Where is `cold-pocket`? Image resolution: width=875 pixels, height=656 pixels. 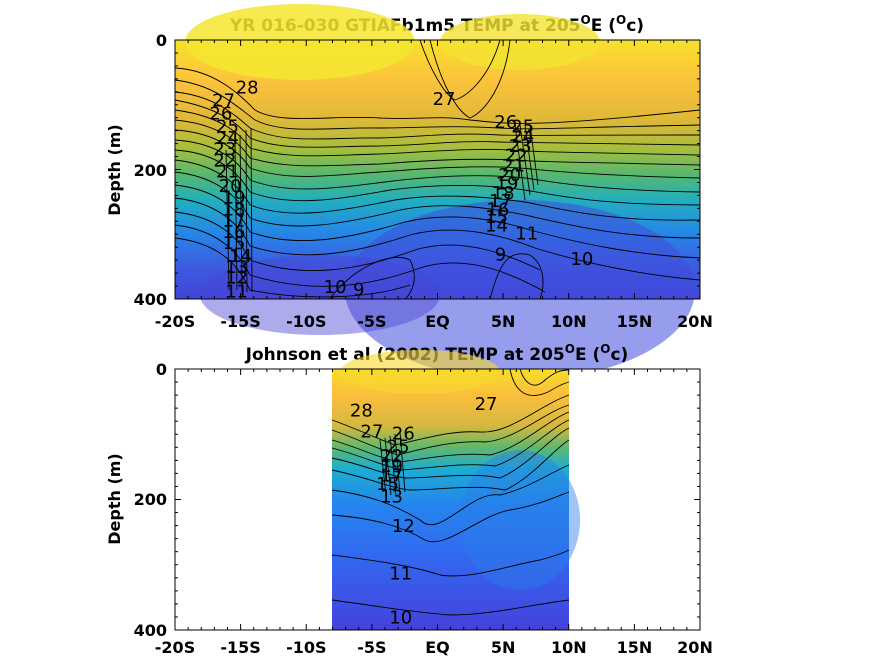 cold-pocket is located at coordinates (320, 295).